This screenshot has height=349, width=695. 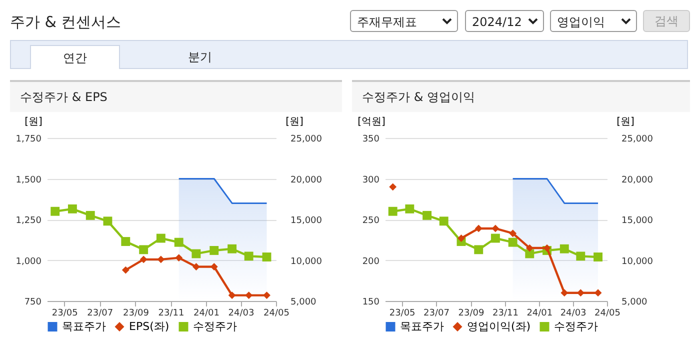 What do you see at coordinates (371, 221) in the screenshot?
I see `y-tick-label: 250` at bounding box center [371, 221].